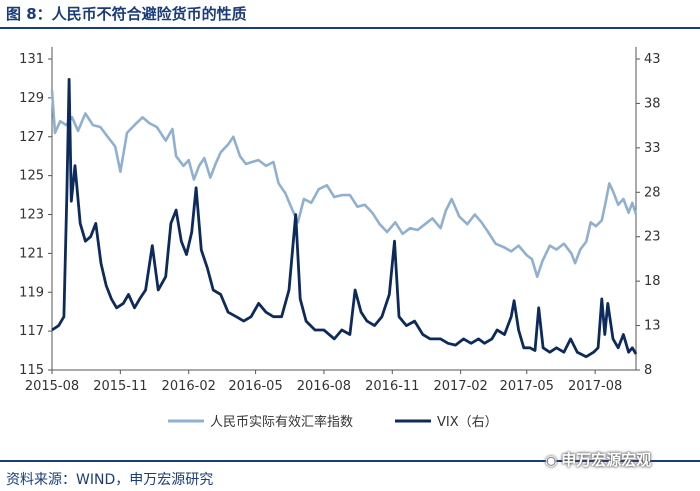 The width and height of the screenshot is (700, 491). Describe the element at coordinates (31, 370) in the screenshot. I see `y-left-tick-label: 115` at that location.